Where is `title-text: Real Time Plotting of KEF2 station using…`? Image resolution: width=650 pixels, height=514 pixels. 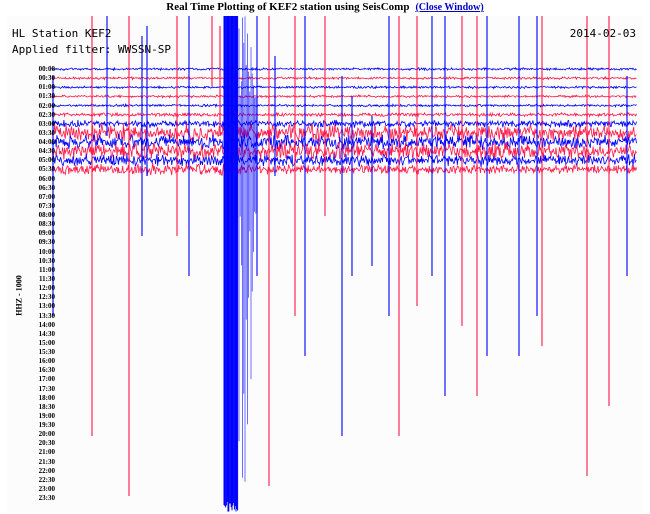
title-text: Real Time Plotting of KEF2 station using… is located at coordinates (288, 7).